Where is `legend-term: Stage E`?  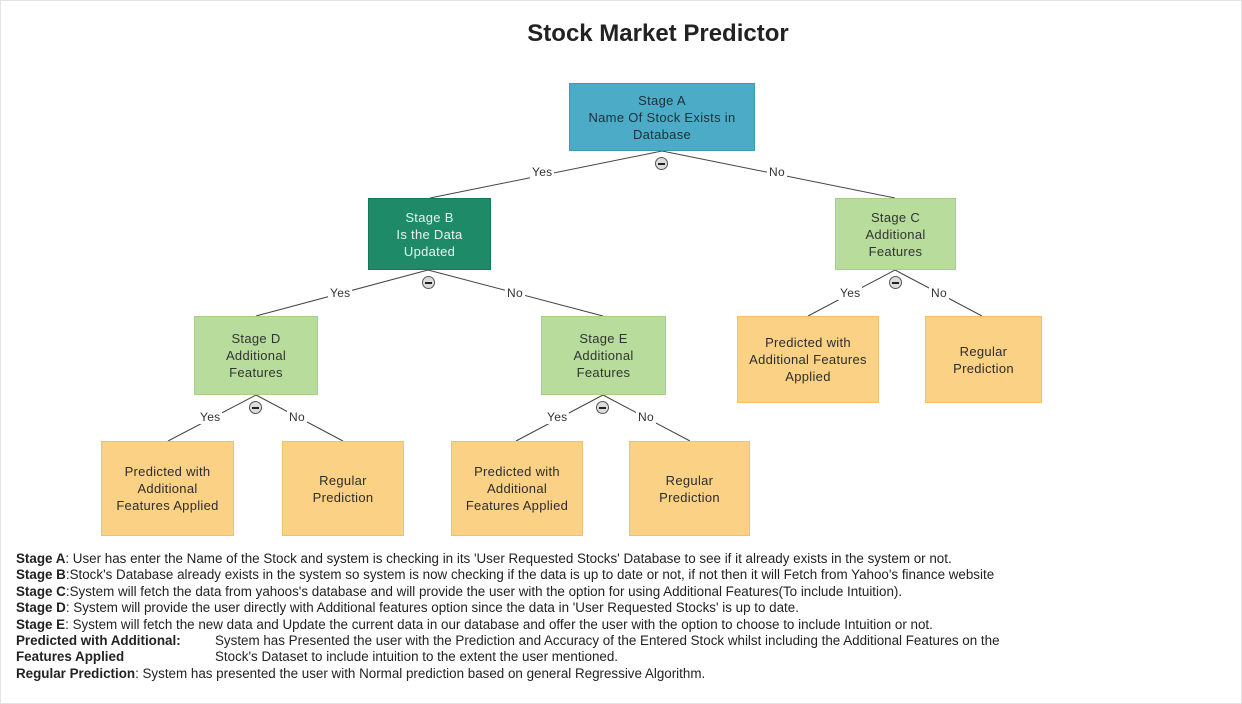 legend-term: Stage E is located at coordinates (41, 624).